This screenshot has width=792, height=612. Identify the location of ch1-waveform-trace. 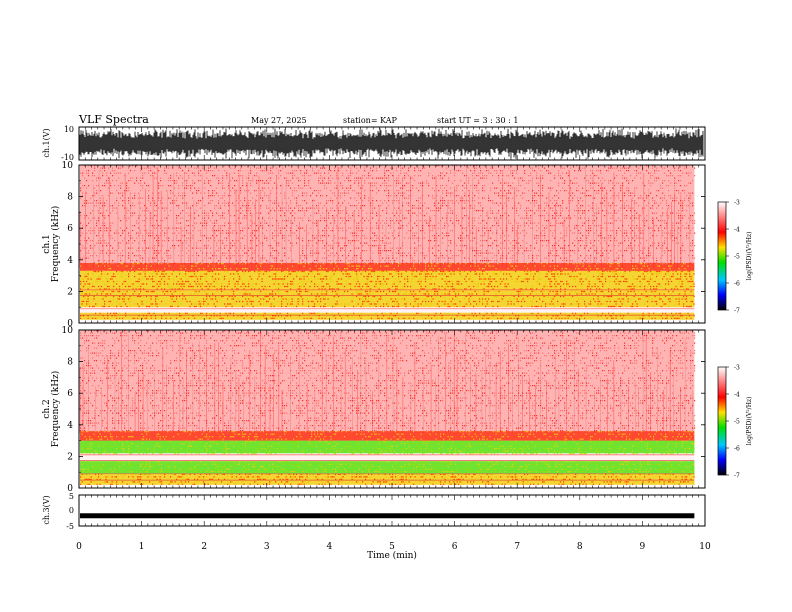
(391, 143).